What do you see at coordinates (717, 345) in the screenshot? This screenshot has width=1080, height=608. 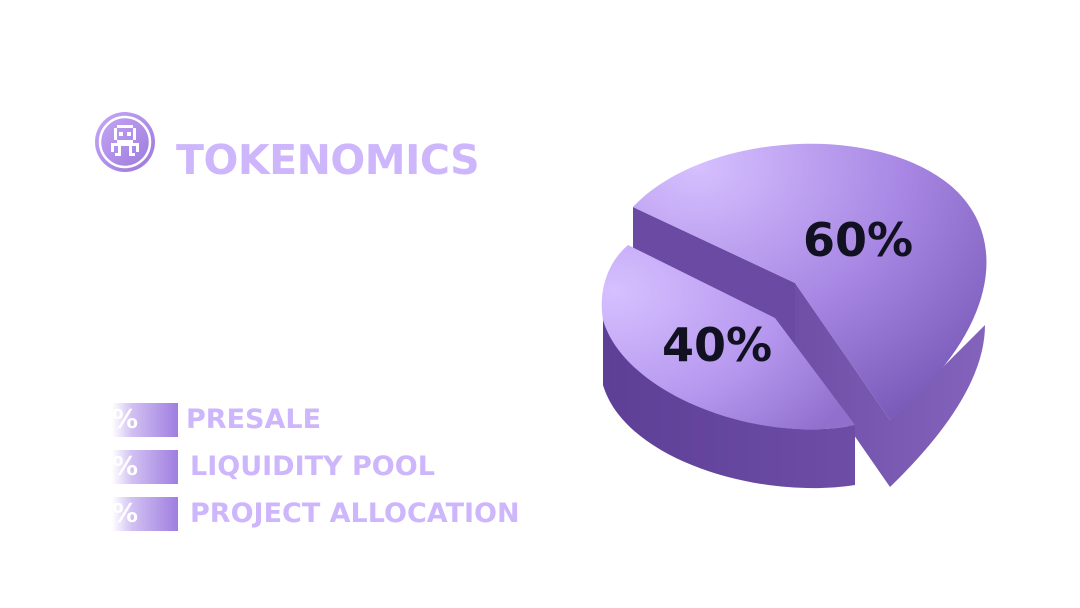 I see `pie-label-40: 40%` at bounding box center [717, 345].